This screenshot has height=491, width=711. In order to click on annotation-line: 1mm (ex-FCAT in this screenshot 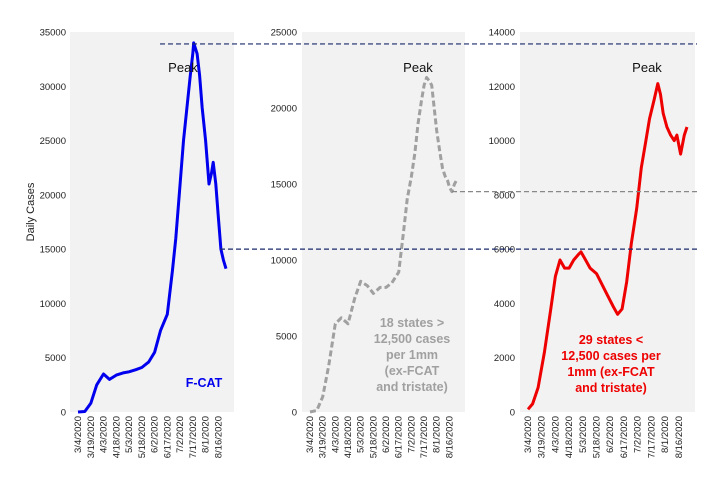, I will do `click(611, 372)`.